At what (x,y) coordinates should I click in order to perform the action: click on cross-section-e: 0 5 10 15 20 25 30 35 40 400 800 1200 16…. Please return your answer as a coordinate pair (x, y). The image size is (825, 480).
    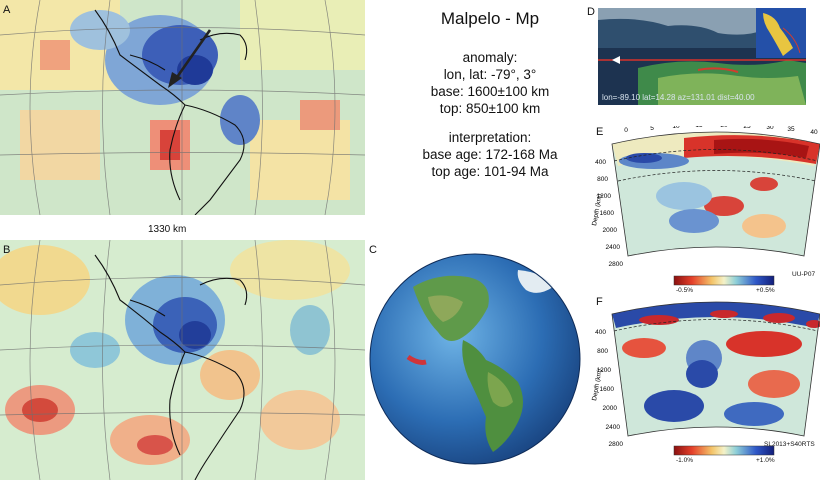
    Looking at the image, I should click on (702, 210).